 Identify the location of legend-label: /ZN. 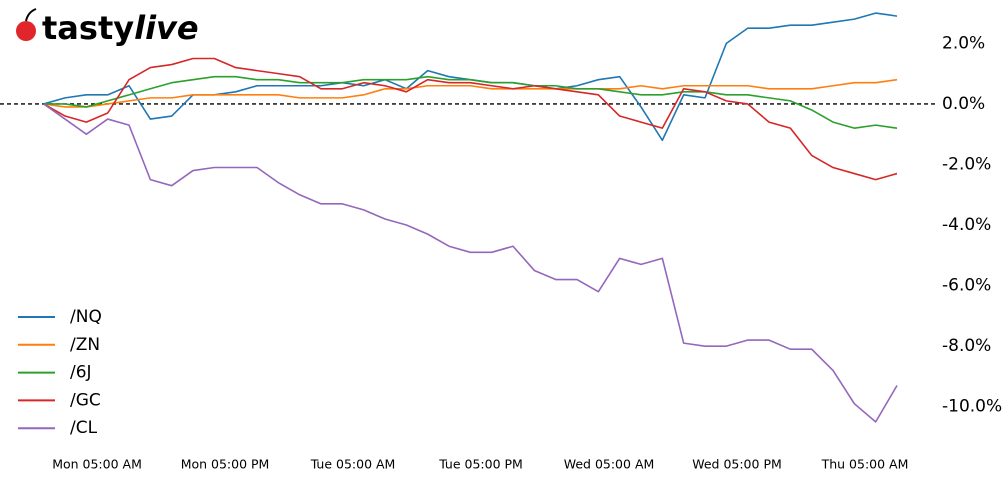
(85, 345).